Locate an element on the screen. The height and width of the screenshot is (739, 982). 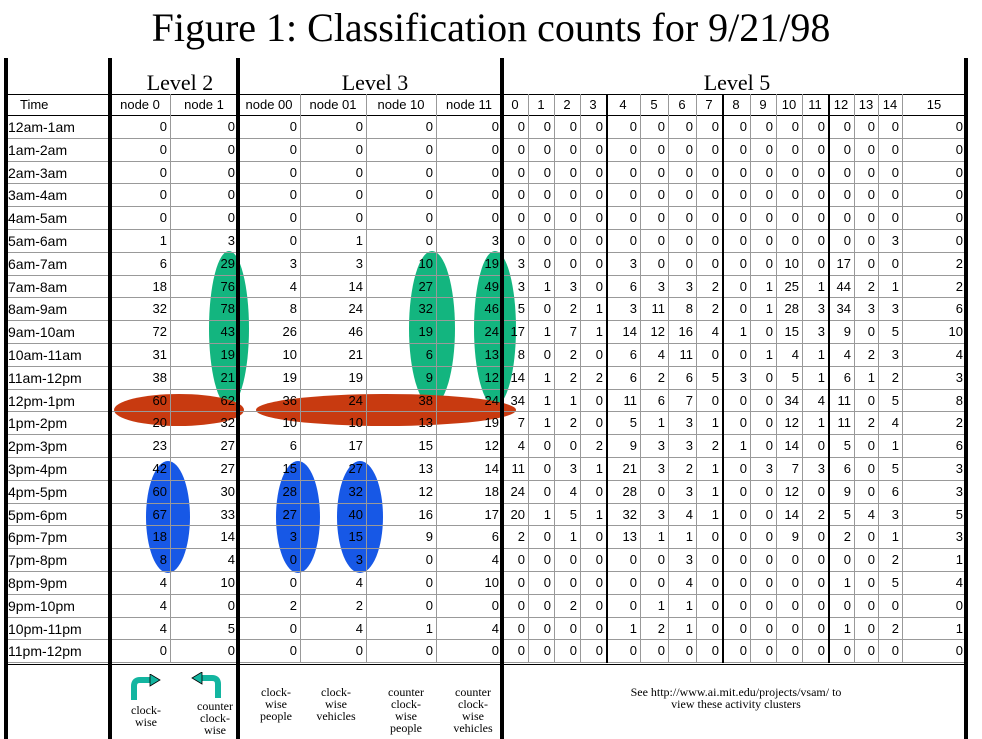
column-header: 4 is located at coordinates (623, 104).